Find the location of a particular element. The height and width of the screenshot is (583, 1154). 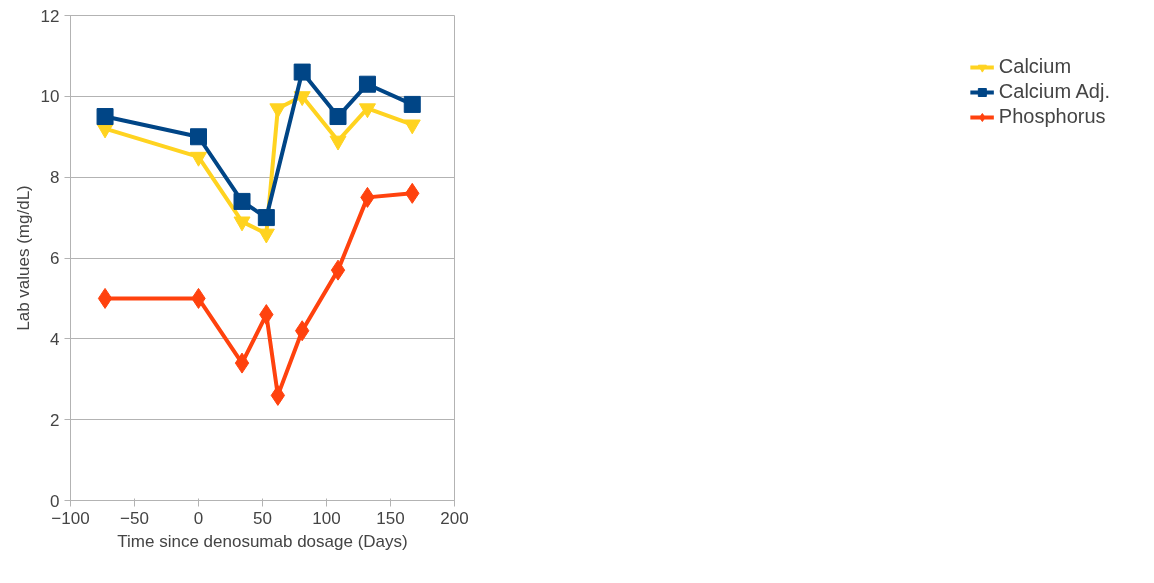

x-axis-title: Time since denosumab dosage (Days) is located at coordinates (262, 541).